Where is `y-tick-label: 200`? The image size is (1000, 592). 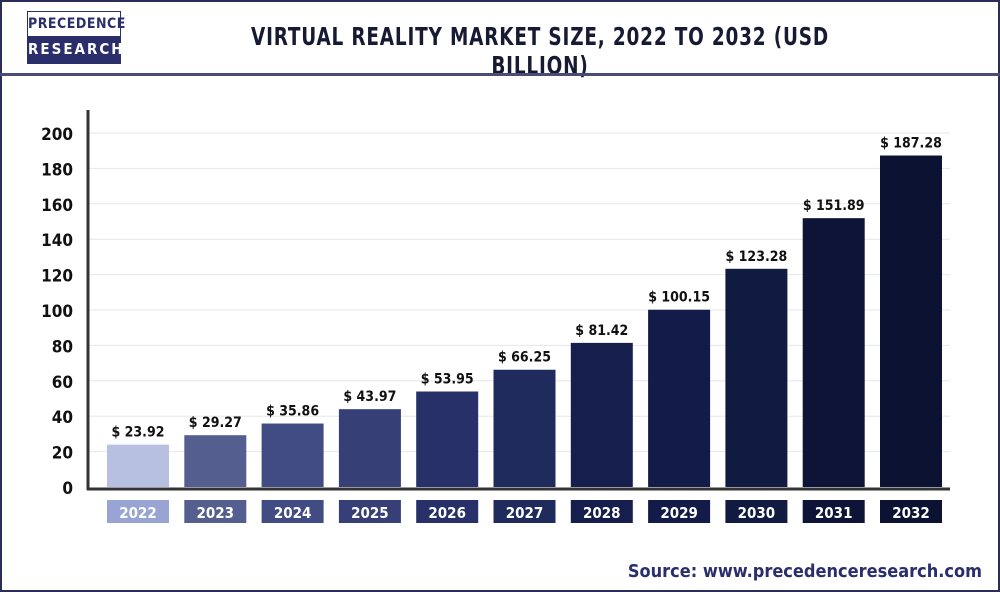
y-tick-label: 200 is located at coordinates (57, 135).